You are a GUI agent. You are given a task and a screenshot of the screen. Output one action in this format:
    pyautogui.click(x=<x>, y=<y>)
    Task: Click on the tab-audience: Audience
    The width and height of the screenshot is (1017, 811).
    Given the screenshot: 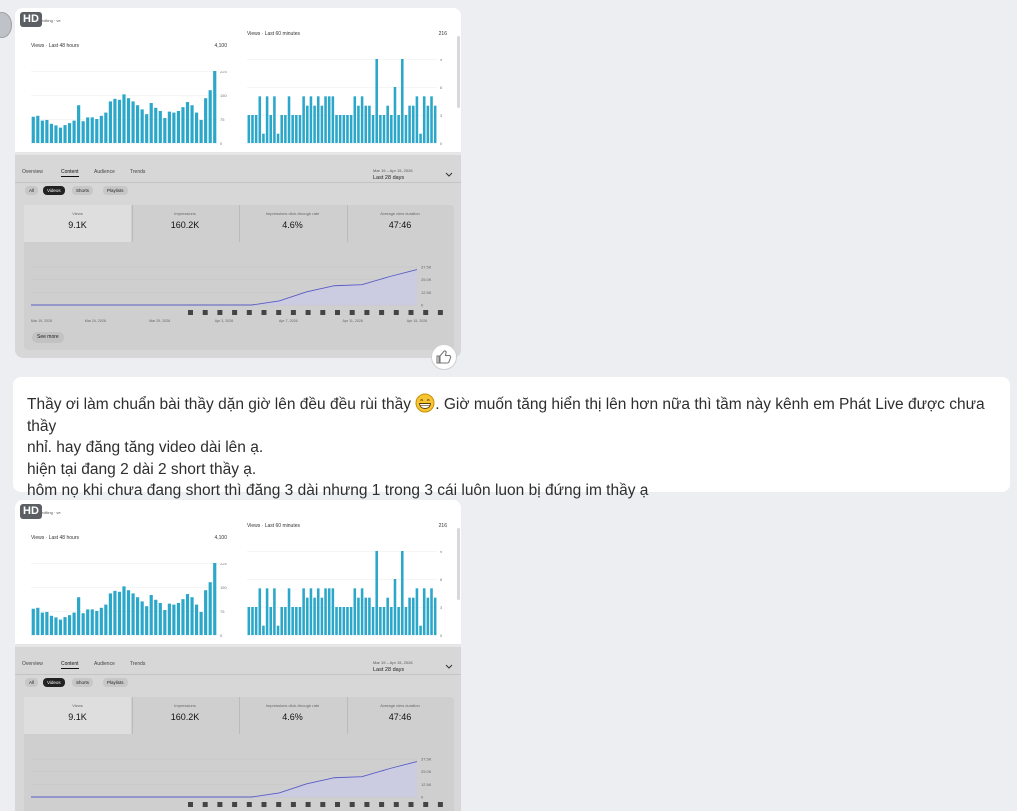 What is the action you would take?
    pyautogui.click(x=104, y=664)
    